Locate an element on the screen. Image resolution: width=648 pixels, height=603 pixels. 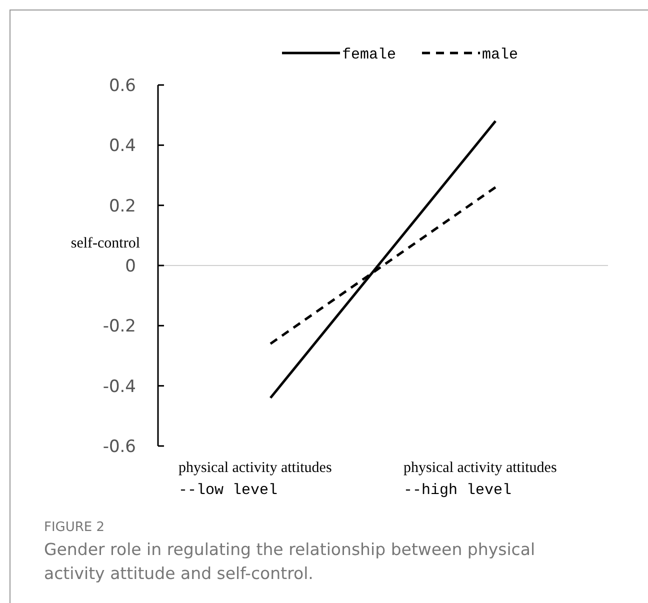
y-tick-label: 0 is located at coordinates (130, 266).